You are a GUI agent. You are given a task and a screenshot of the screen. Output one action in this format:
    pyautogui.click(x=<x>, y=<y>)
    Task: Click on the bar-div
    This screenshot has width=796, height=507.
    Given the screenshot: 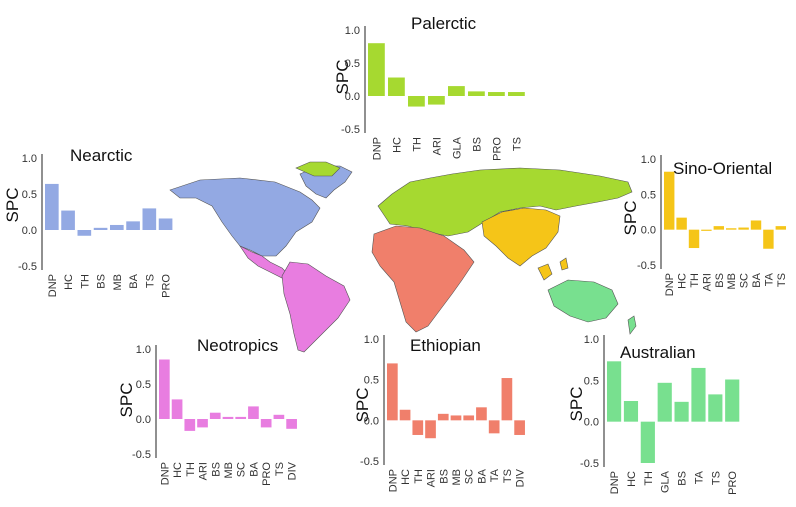 What is the action you would take?
    pyautogui.click(x=519, y=427)
    